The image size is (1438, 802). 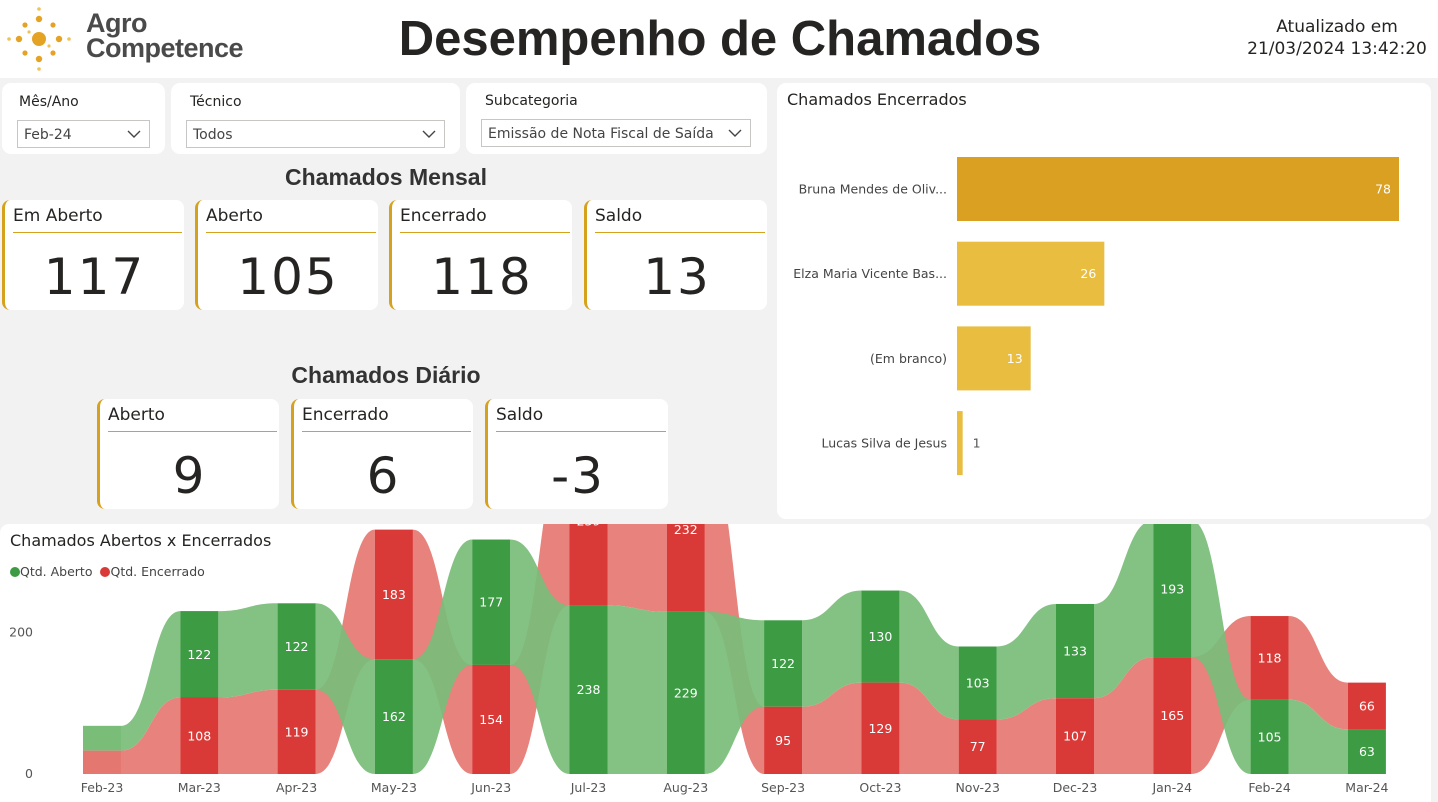 I want to click on kpi-value: 6, so click(x=383, y=476).